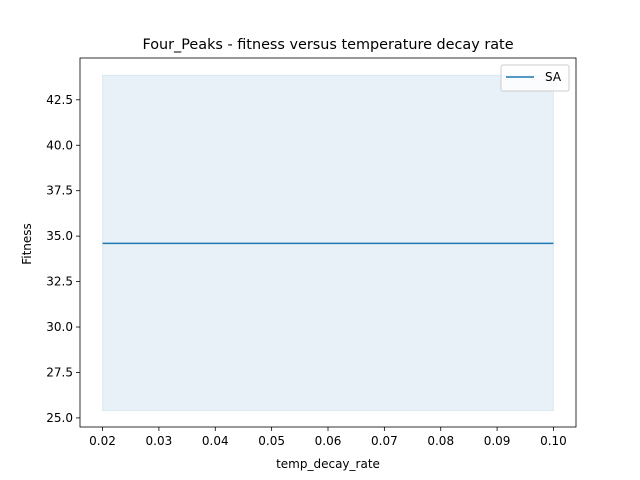  I want to click on x-tick-label: 0.10, so click(553, 441).